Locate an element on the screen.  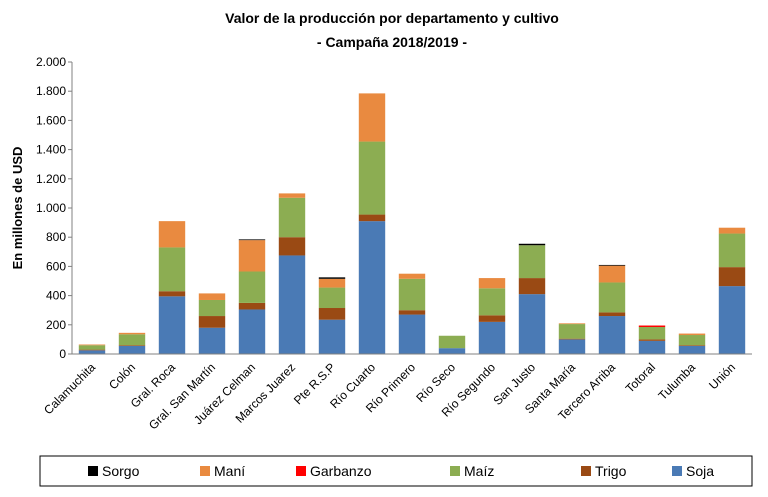
y-tick-label: 1.800 is located at coordinates (51, 91).